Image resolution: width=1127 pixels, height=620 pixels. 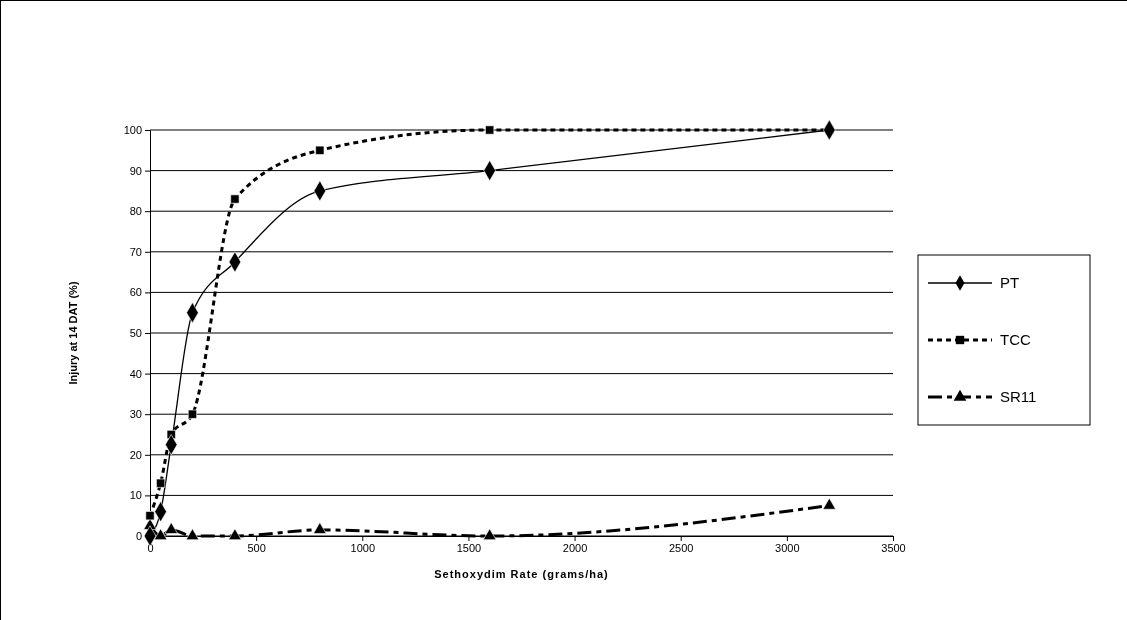 What do you see at coordinates (135, 373) in the screenshot?
I see `y-tick-label: 40` at bounding box center [135, 373].